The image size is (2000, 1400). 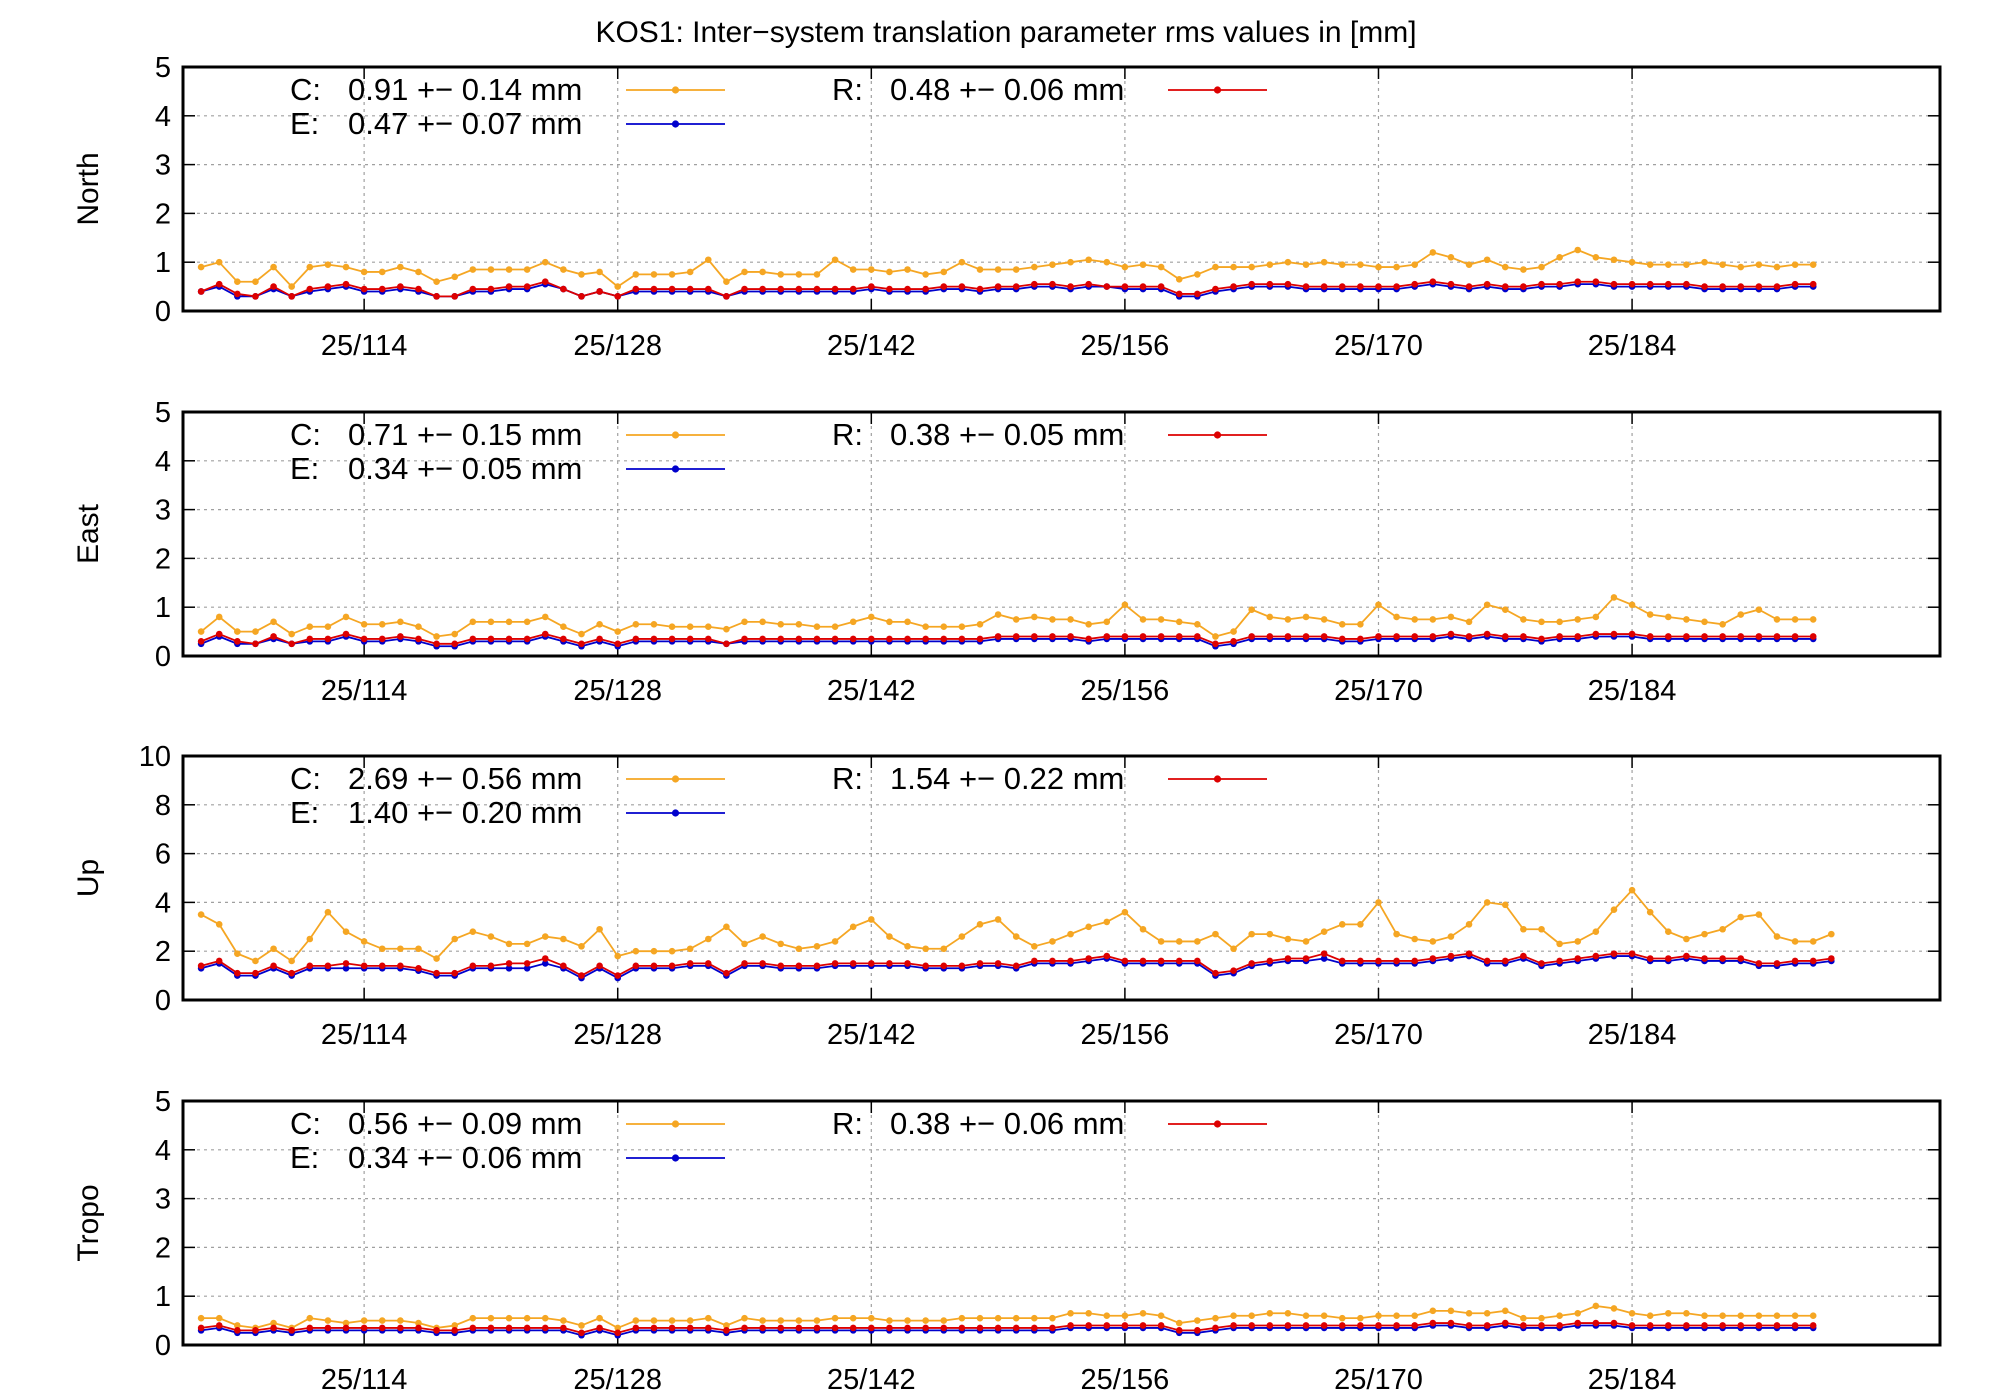 I want to click on x-tick-label: 25/170, so click(x=1378, y=1035).